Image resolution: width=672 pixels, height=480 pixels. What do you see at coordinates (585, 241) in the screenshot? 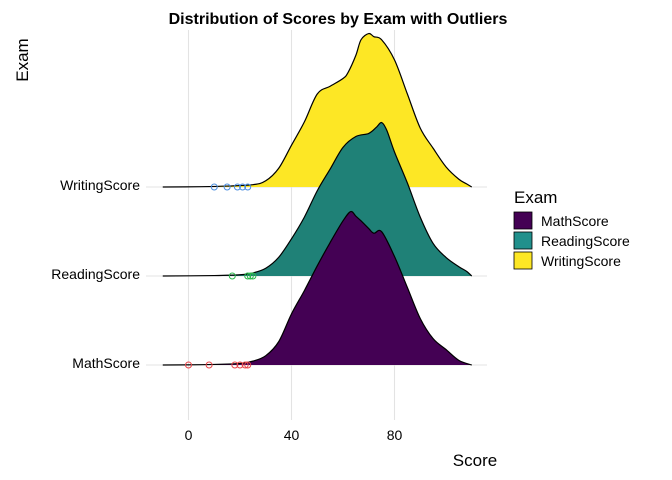
I see `legend-label: ReadingScore` at bounding box center [585, 241].